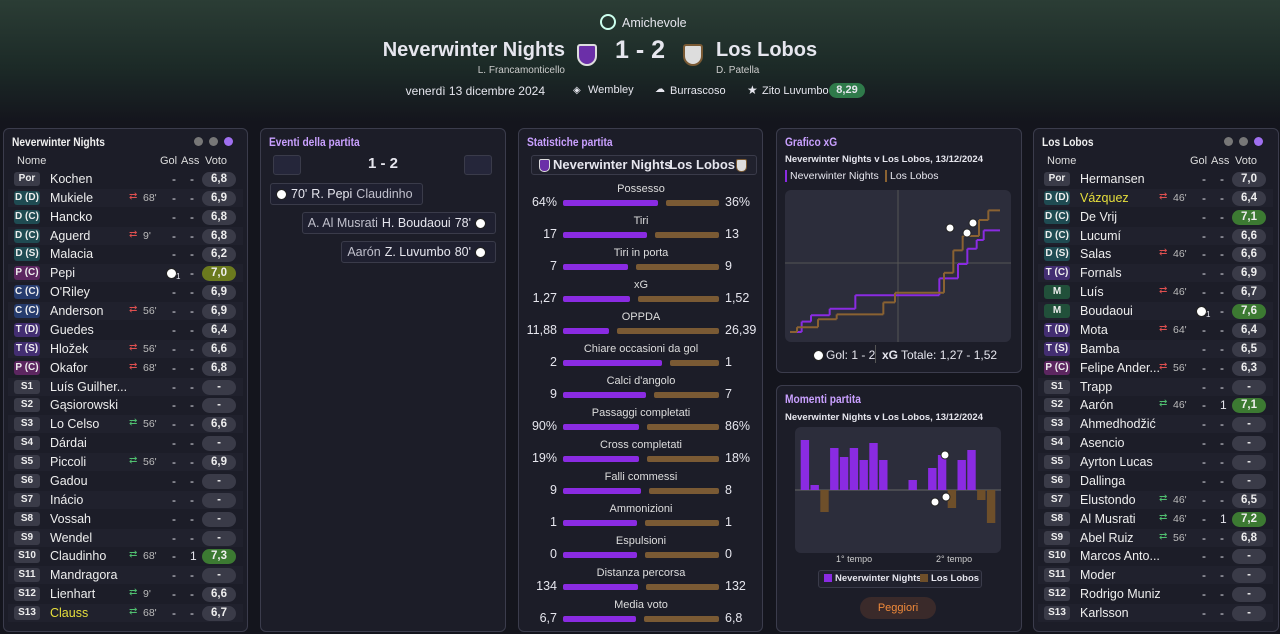 This screenshot has height=634, width=1280. I want to click on assists: 1, so click(1223, 518).